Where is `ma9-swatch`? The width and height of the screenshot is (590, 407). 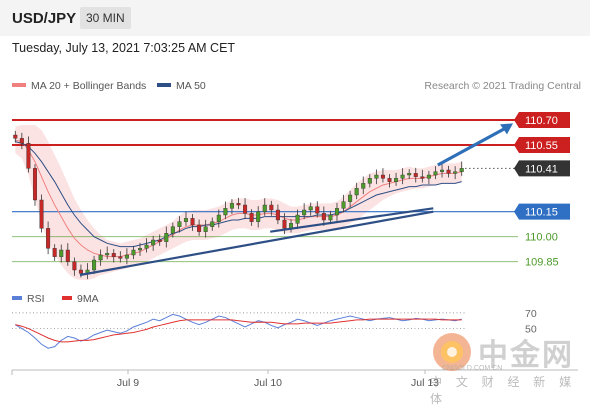
ma9-swatch is located at coordinates (67, 298).